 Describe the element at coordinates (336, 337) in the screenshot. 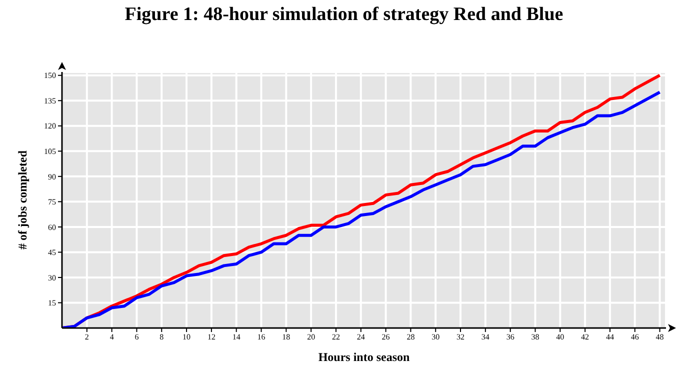

I see `x-tick-label: 22` at that location.